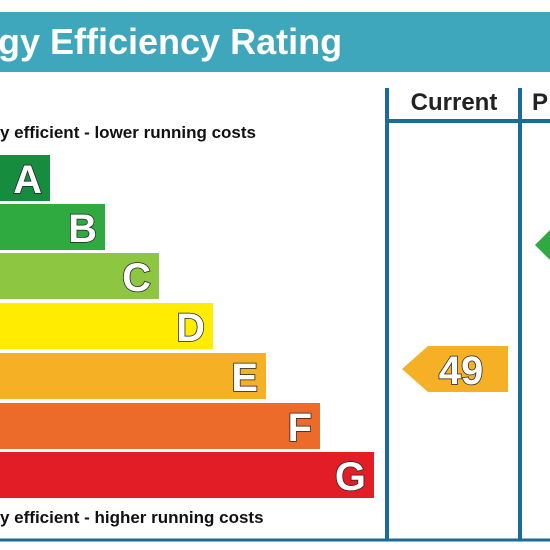  What do you see at coordinates (350, 477) in the screenshot?
I see `band-letter: G` at bounding box center [350, 477].